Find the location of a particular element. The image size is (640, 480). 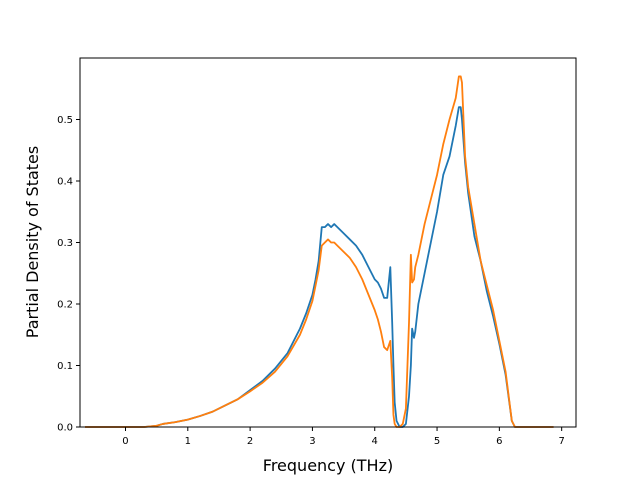

y-tick-label: 0.2 is located at coordinates (65, 305).